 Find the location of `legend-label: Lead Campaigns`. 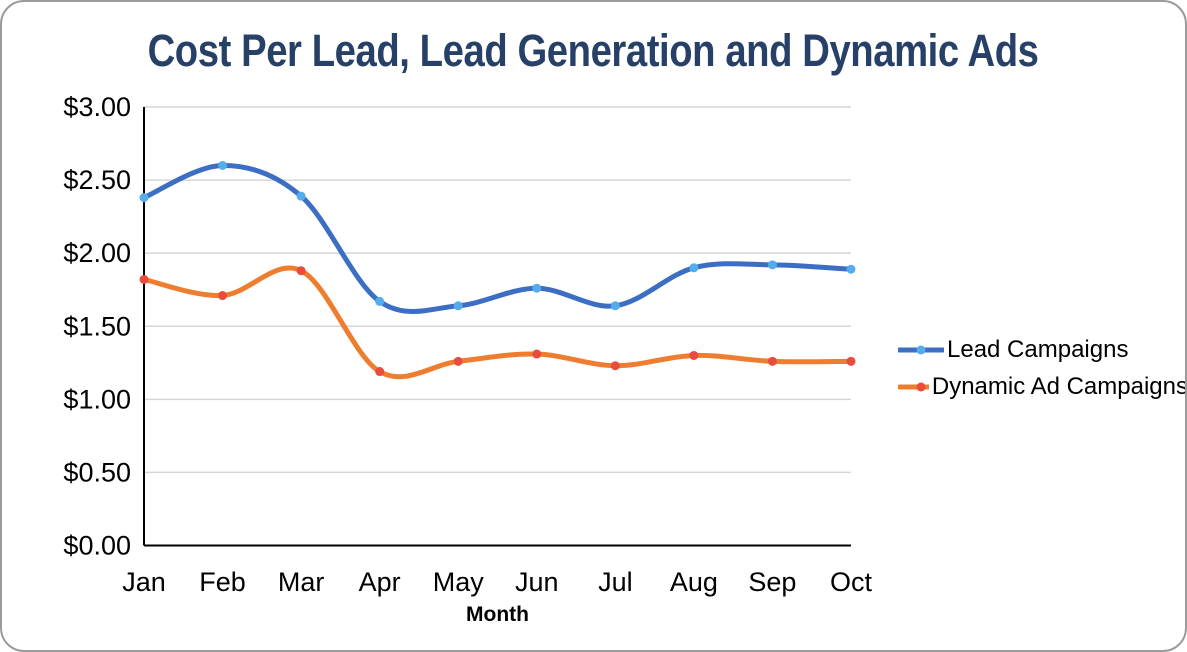

legend-label: Lead Campaigns is located at coordinates (1038, 349).